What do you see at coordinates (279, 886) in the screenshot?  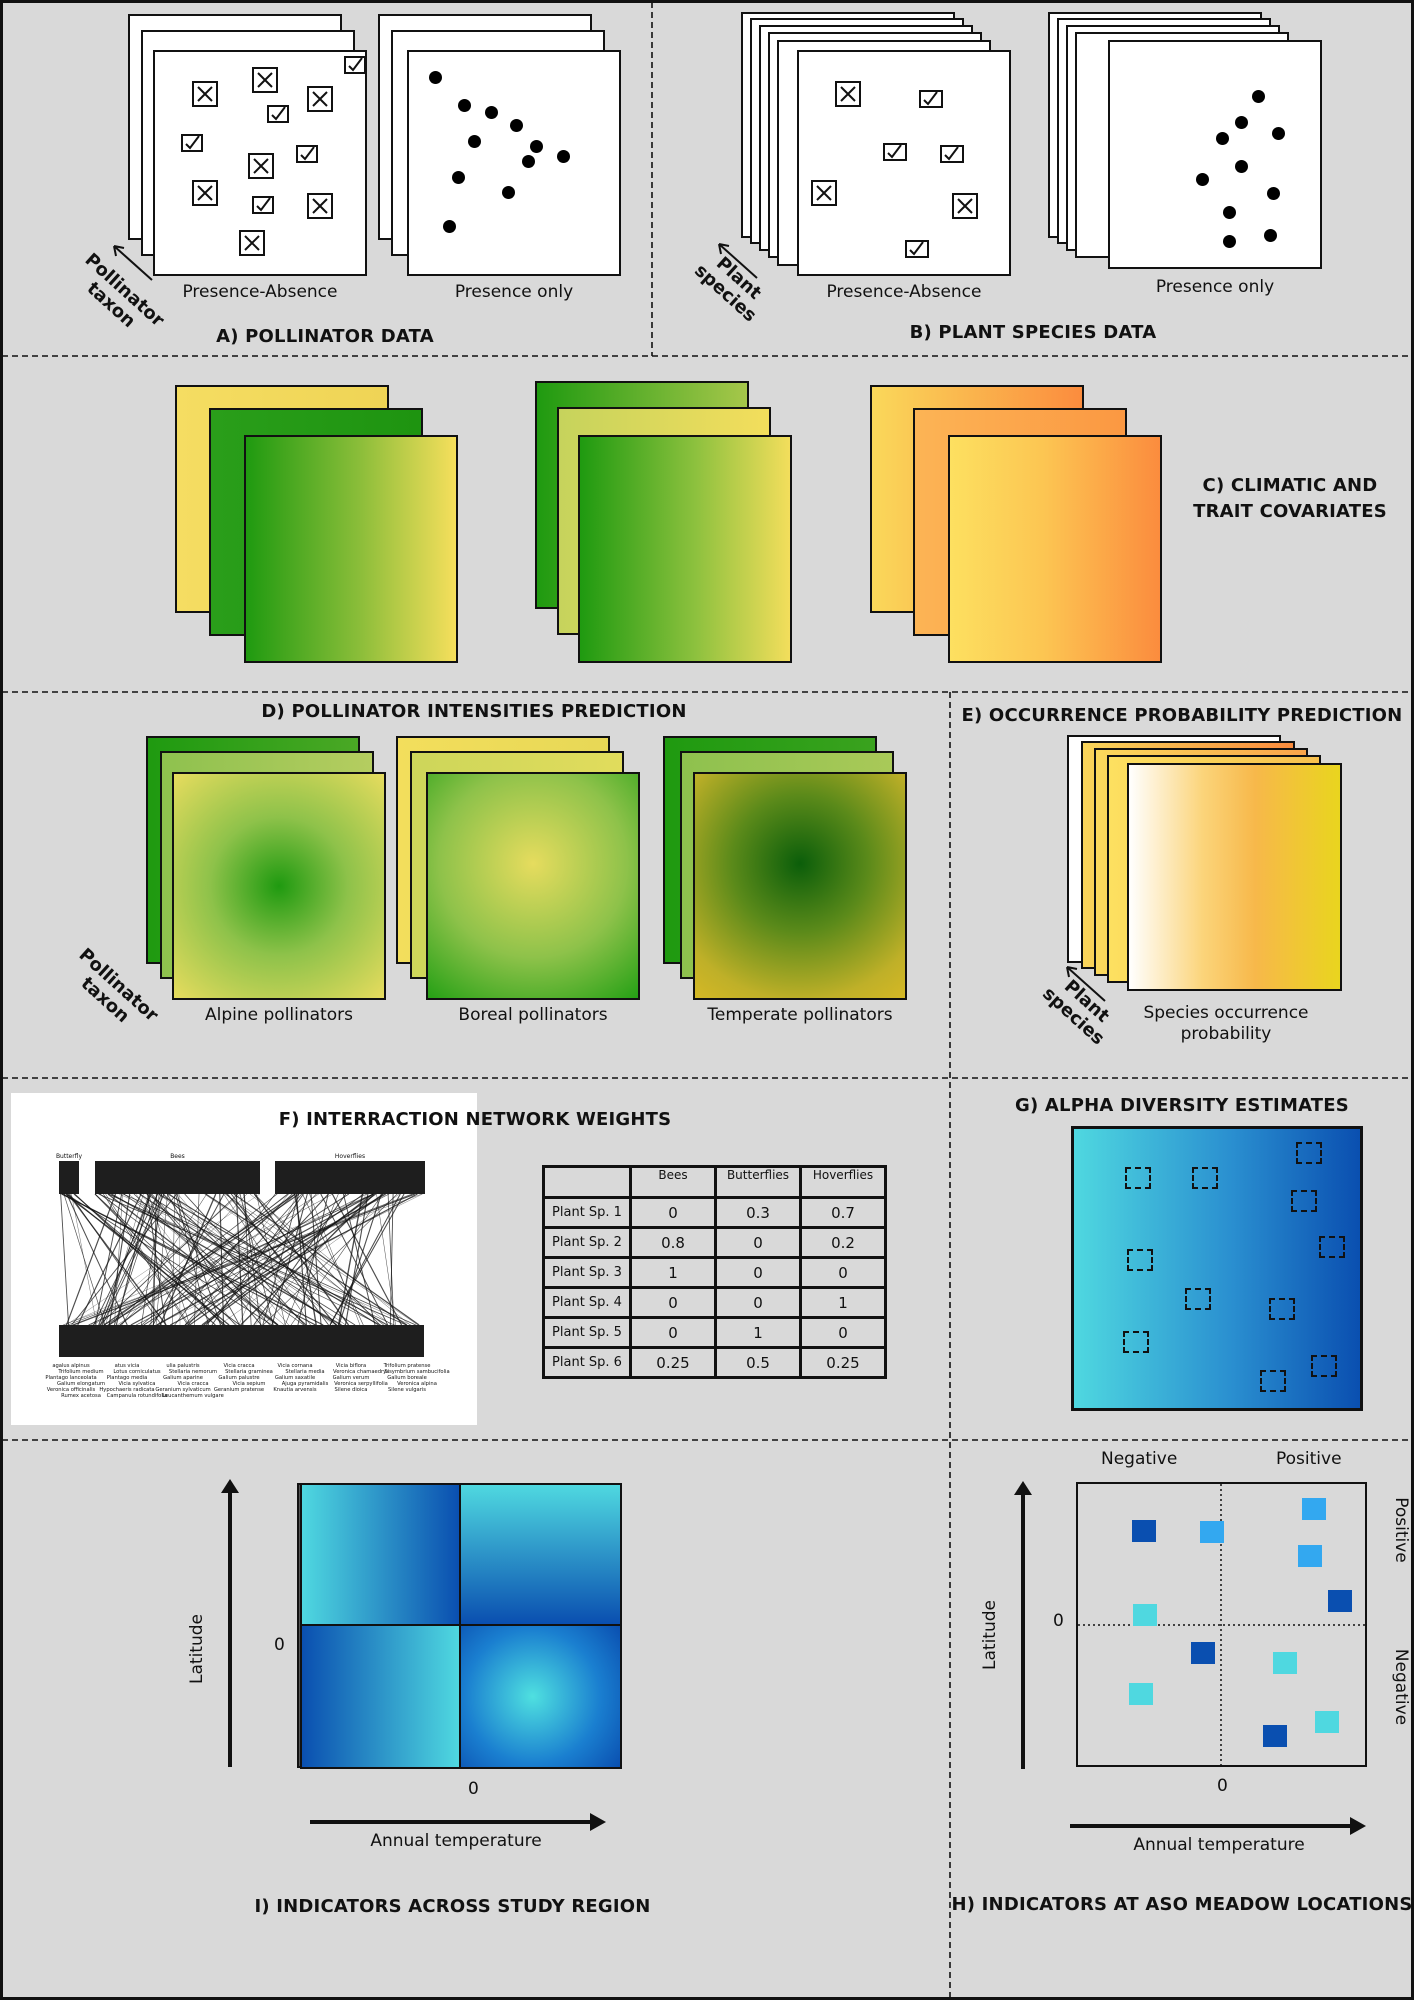 I see `alpine-intensity-map` at bounding box center [279, 886].